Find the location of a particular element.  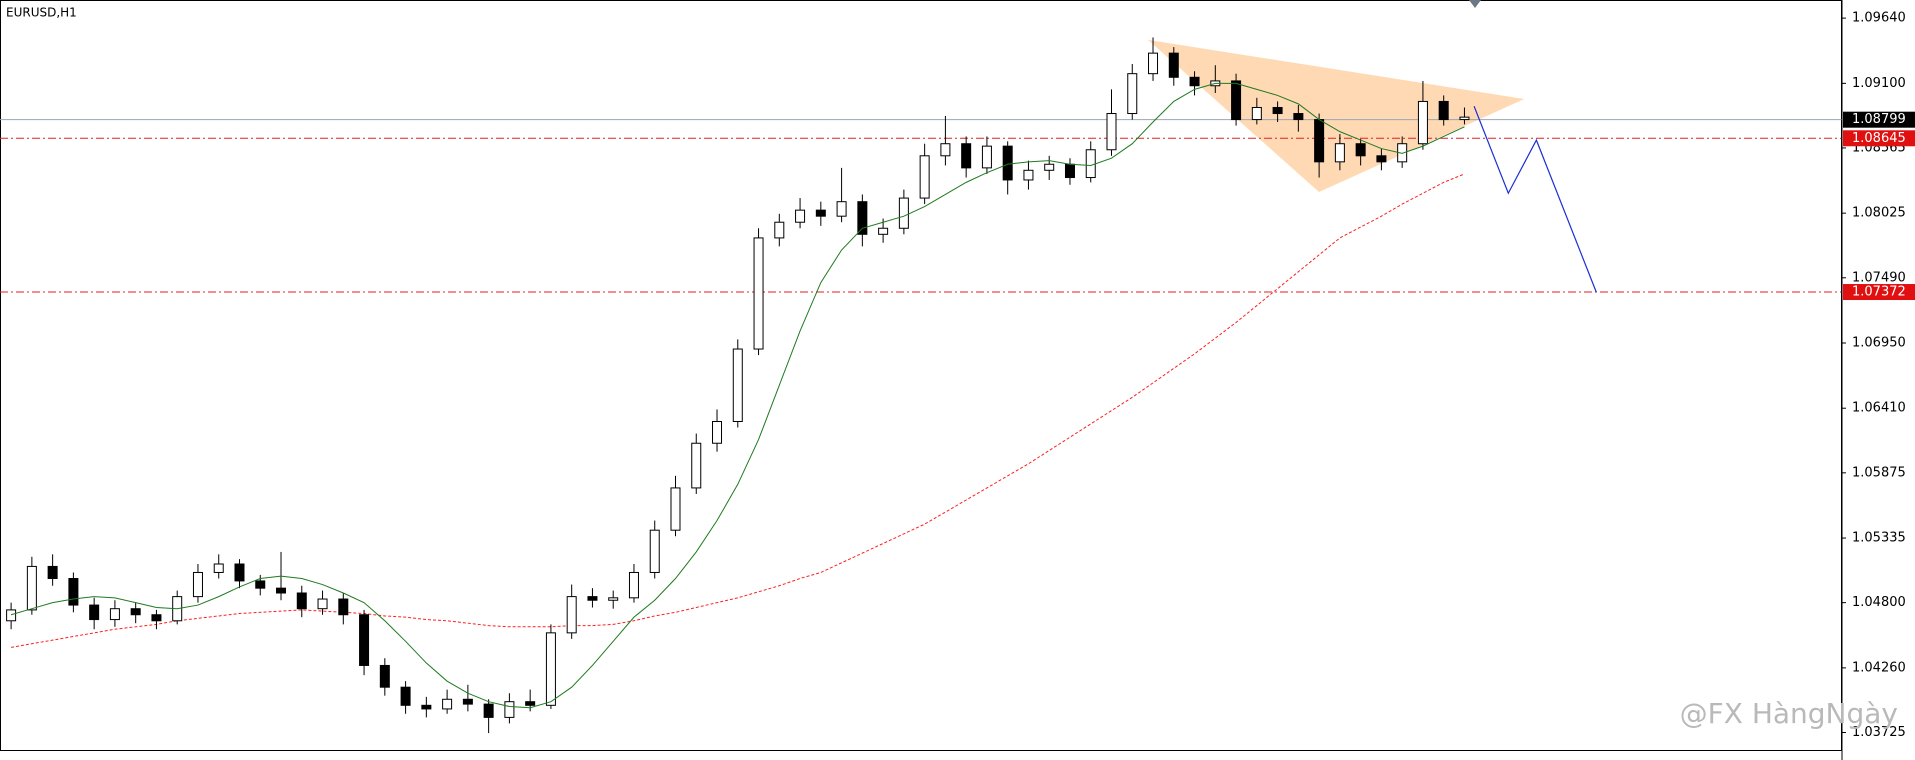

y-tick-label: 1.05335 is located at coordinates (1879, 538).